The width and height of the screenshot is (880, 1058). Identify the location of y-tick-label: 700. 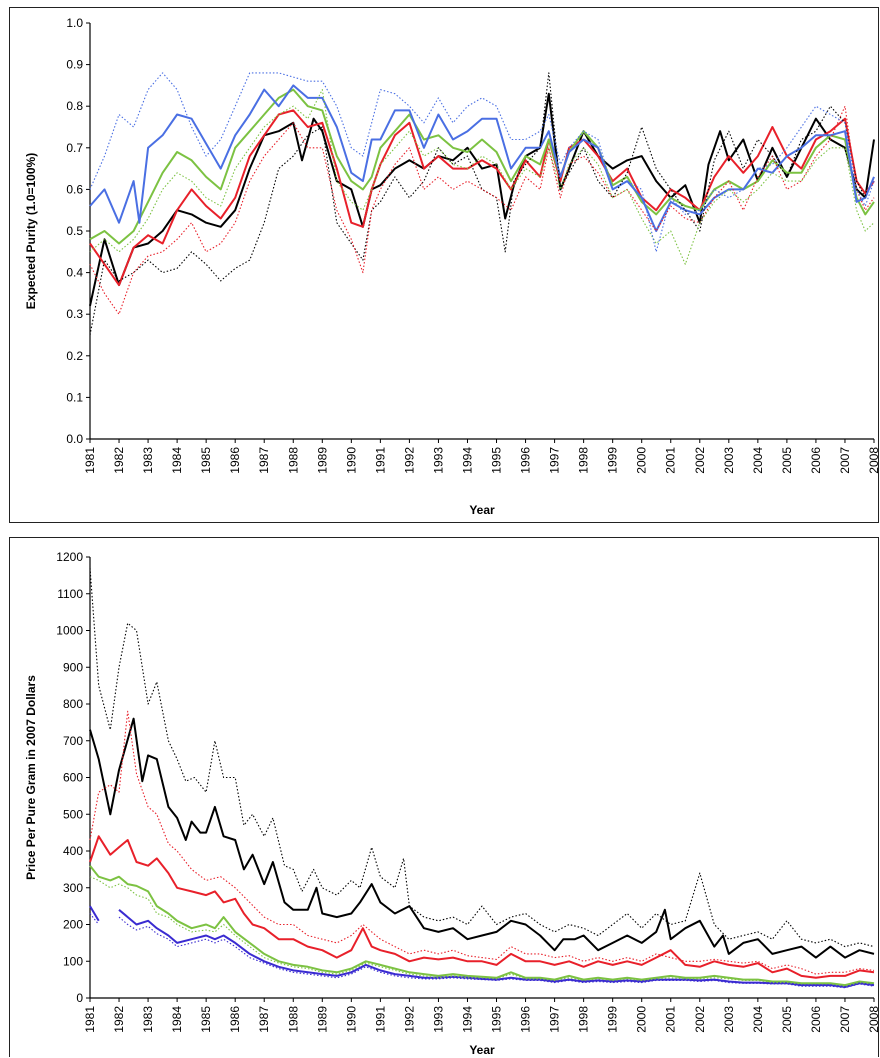
(73, 741).